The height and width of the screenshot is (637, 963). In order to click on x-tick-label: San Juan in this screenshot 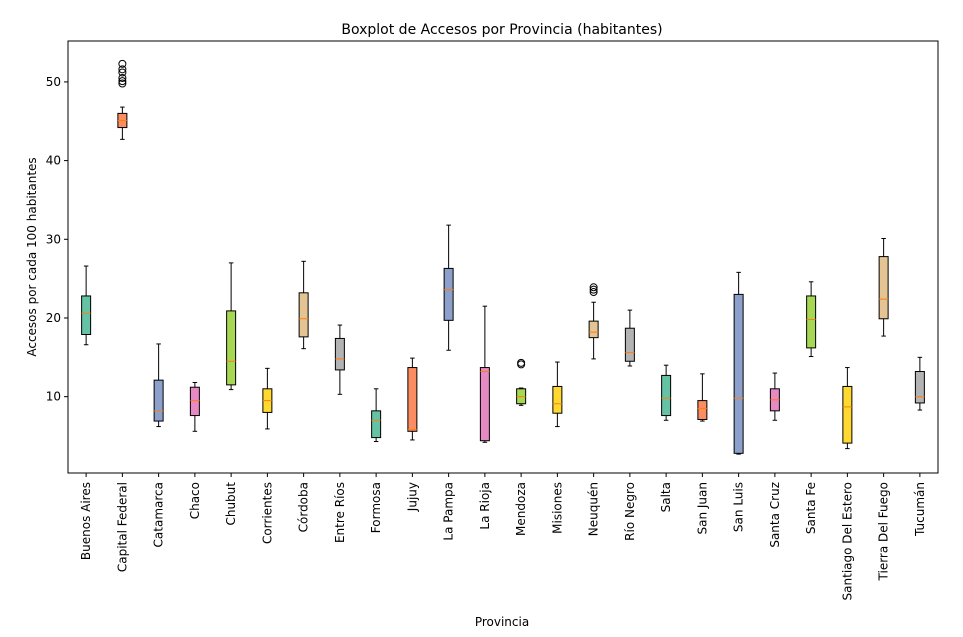, I will do `click(702, 508)`.